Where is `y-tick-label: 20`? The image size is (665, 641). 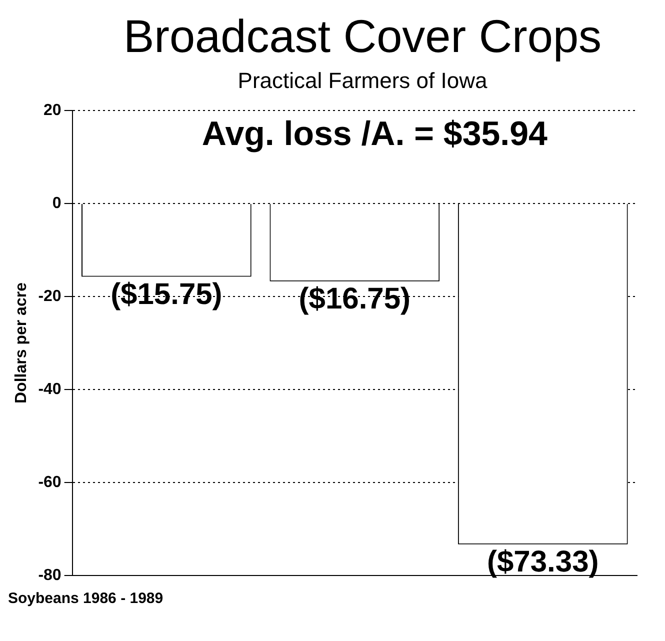 y-tick-label: 20 is located at coordinates (53, 111).